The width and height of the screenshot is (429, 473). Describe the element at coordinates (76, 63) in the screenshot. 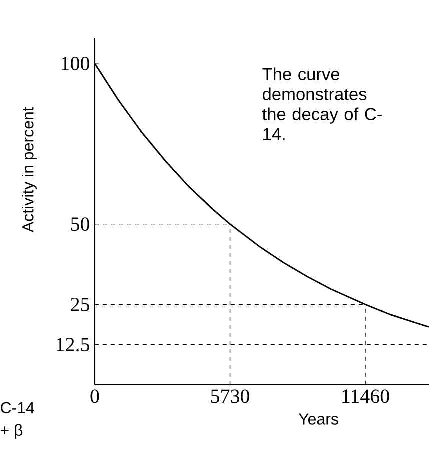

I see `y-tick-label: 100` at that location.